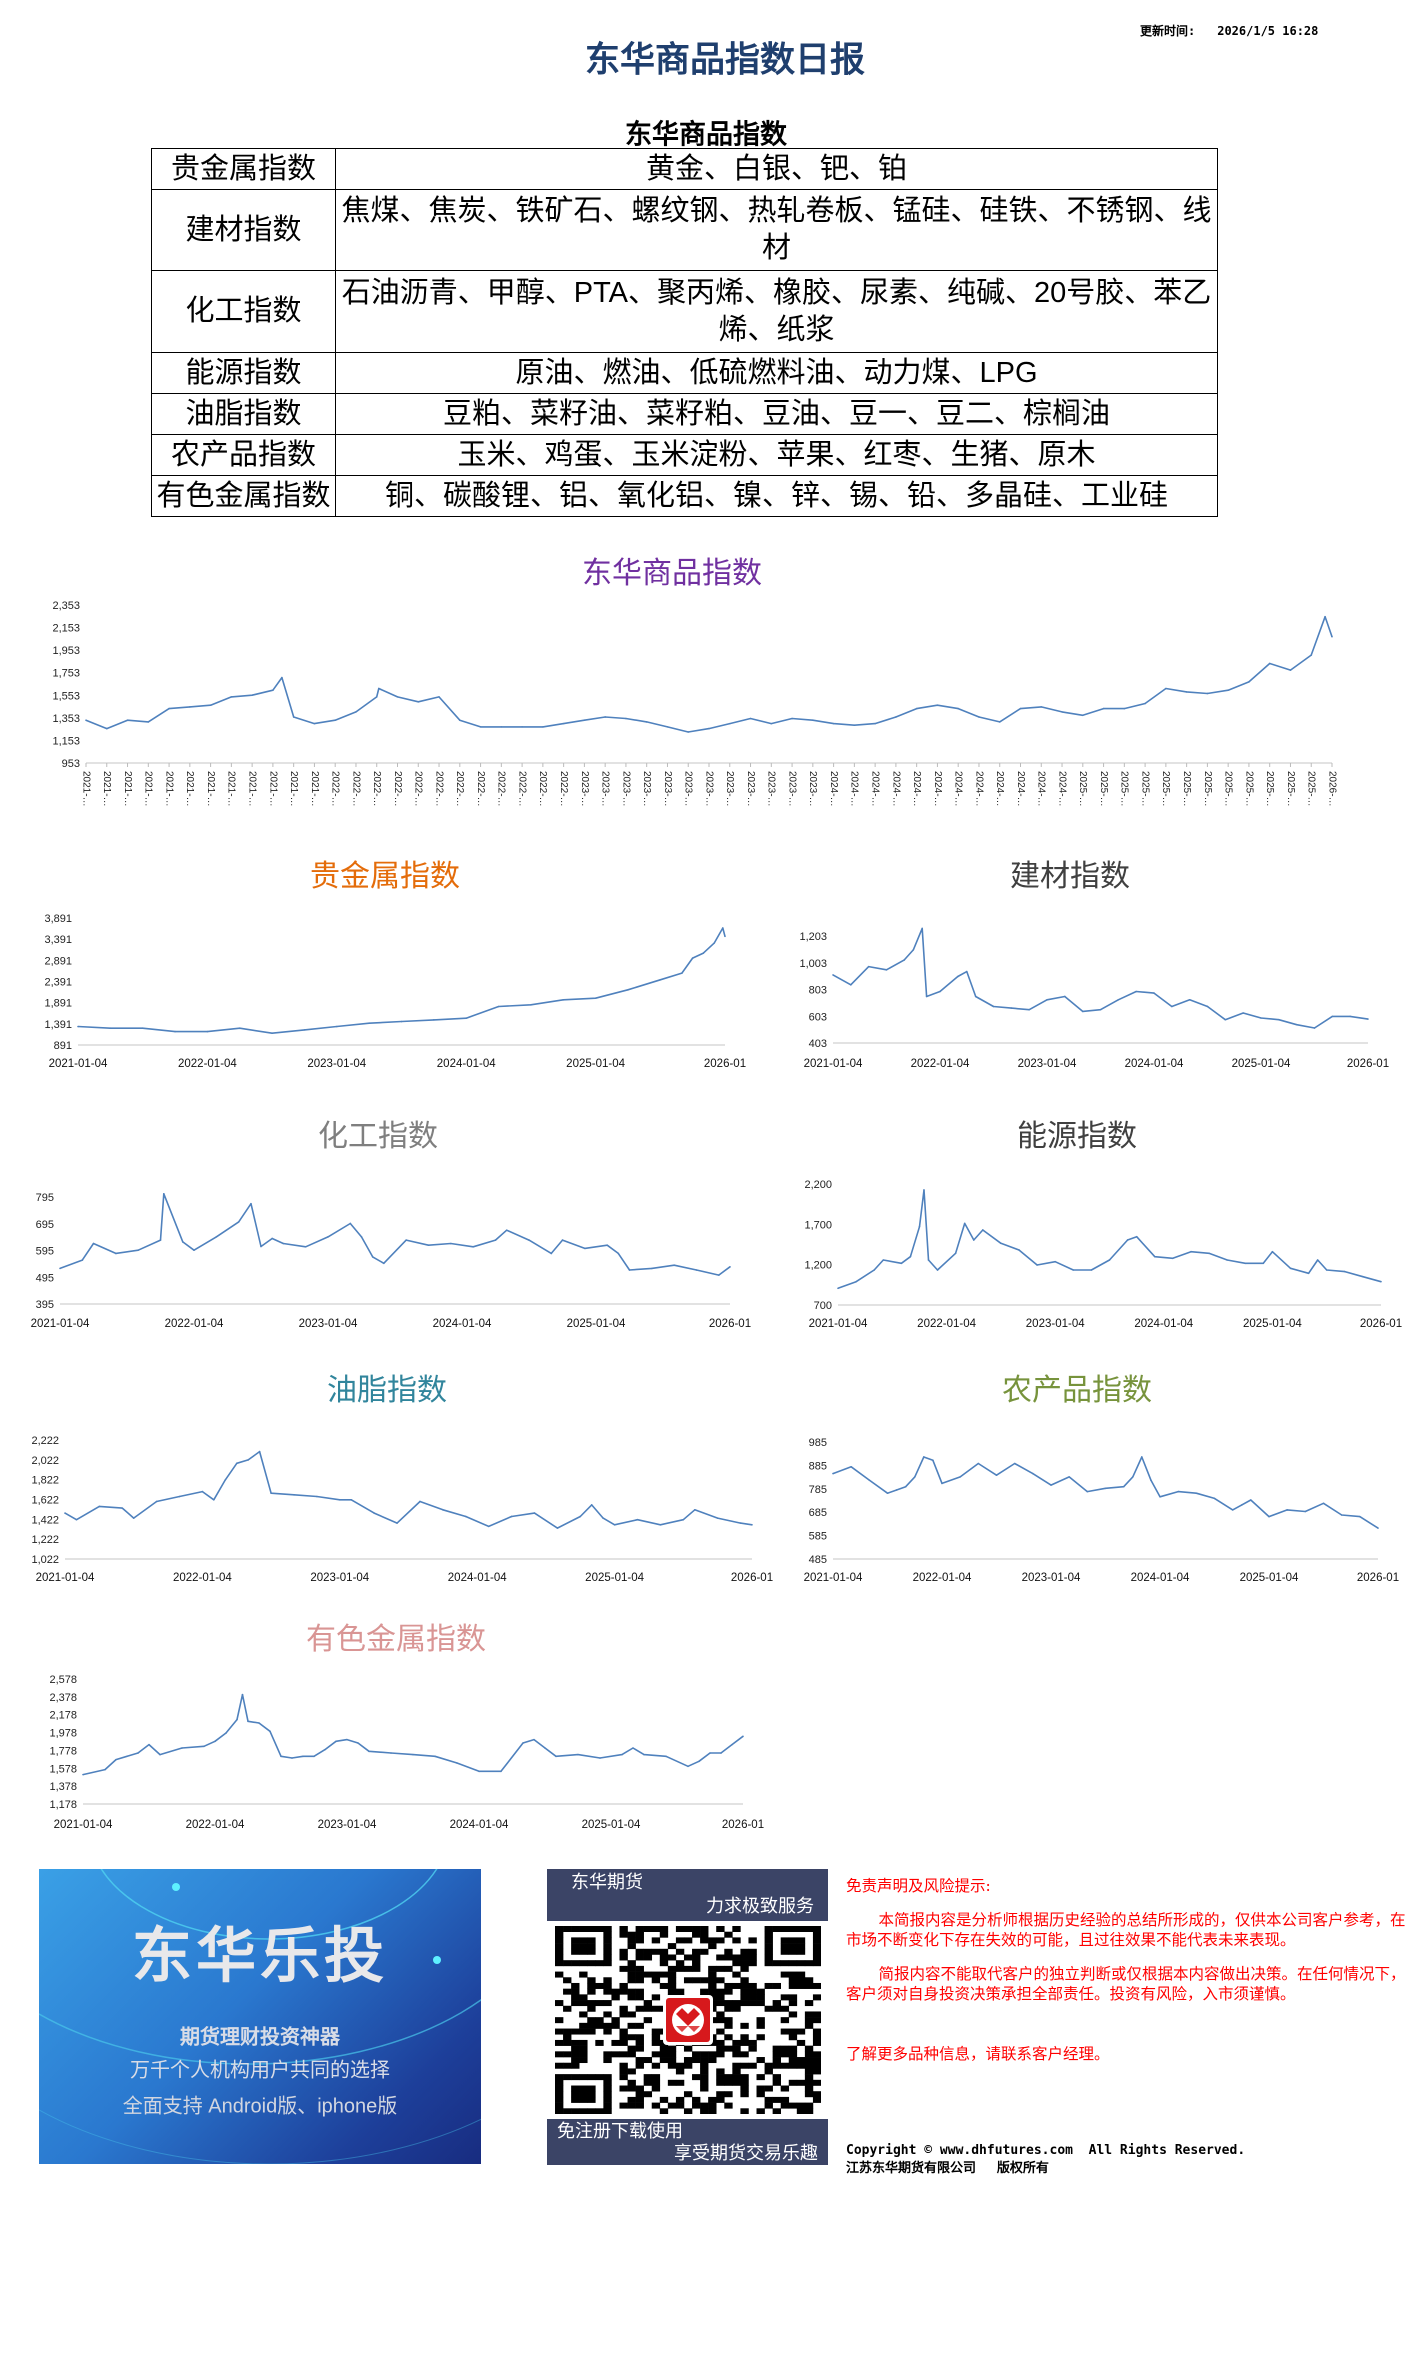  Describe the element at coordinates (66, 629) in the screenshot. I see `y-tick-label: 2,153` at that location.